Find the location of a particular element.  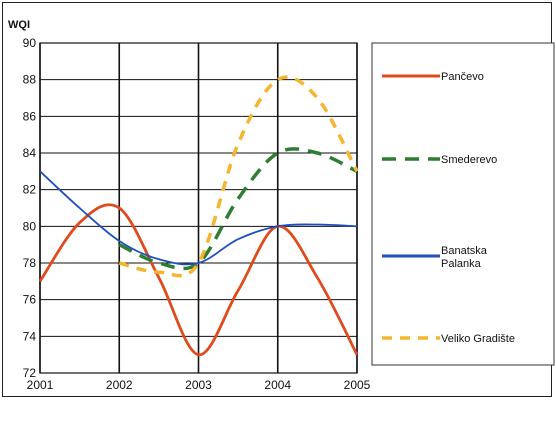

x-tick-label: 2001 is located at coordinates (40, 385).